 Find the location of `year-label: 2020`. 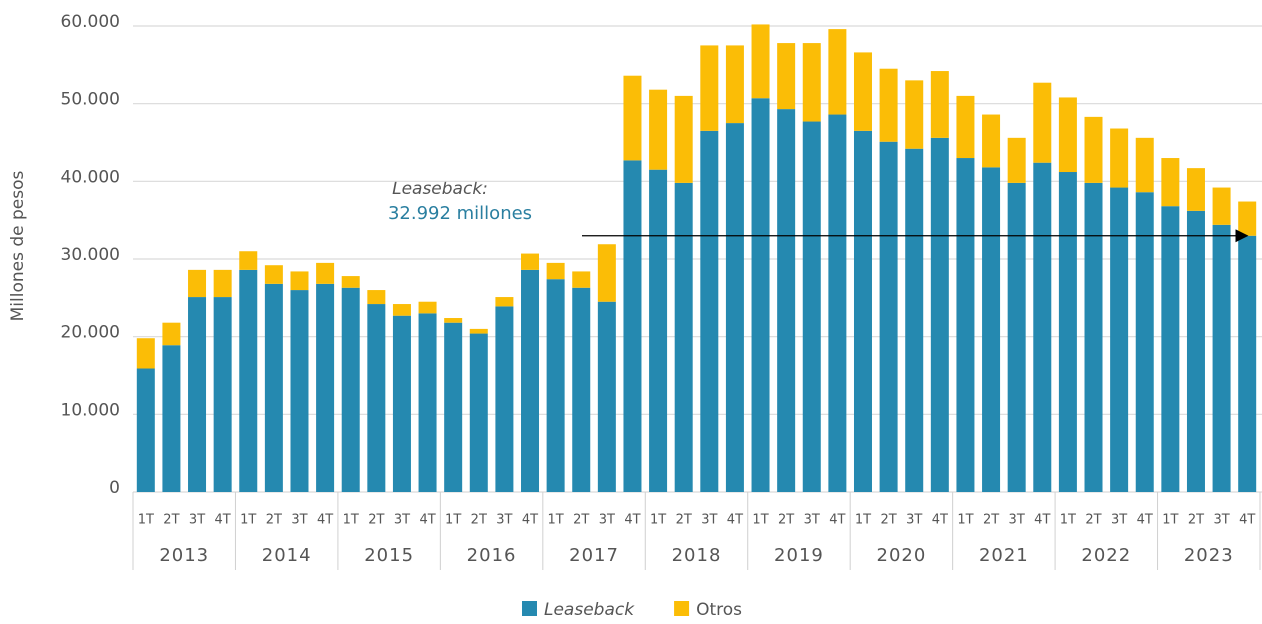

year-label: 2020 is located at coordinates (902, 555).